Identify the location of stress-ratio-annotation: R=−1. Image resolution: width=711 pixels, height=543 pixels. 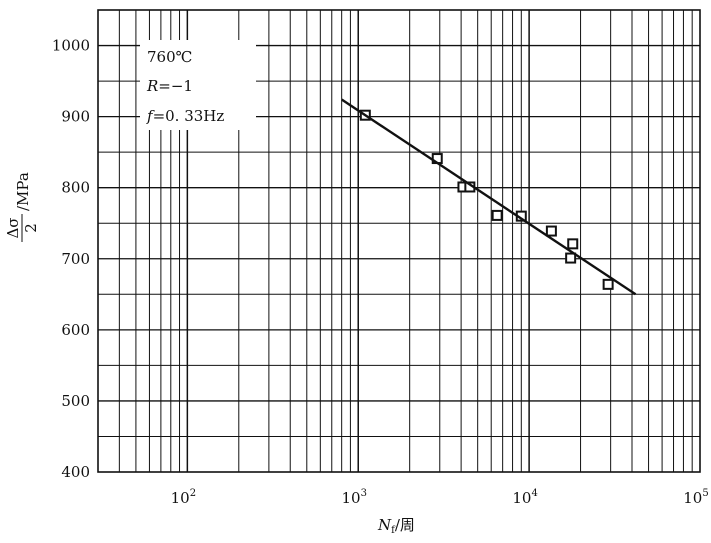
(169, 86).